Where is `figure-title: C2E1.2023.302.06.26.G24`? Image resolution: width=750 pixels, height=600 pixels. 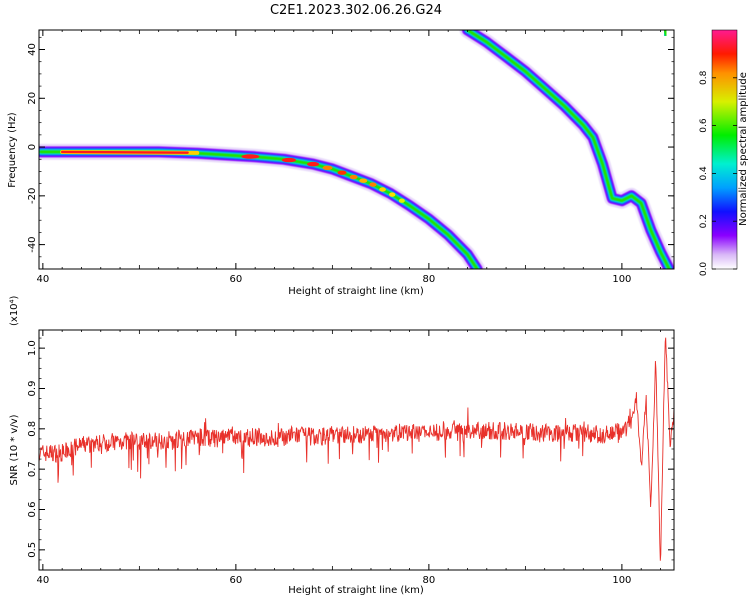
figure-title: C2E1.2023.302.06.26.G24 is located at coordinates (356, 10).